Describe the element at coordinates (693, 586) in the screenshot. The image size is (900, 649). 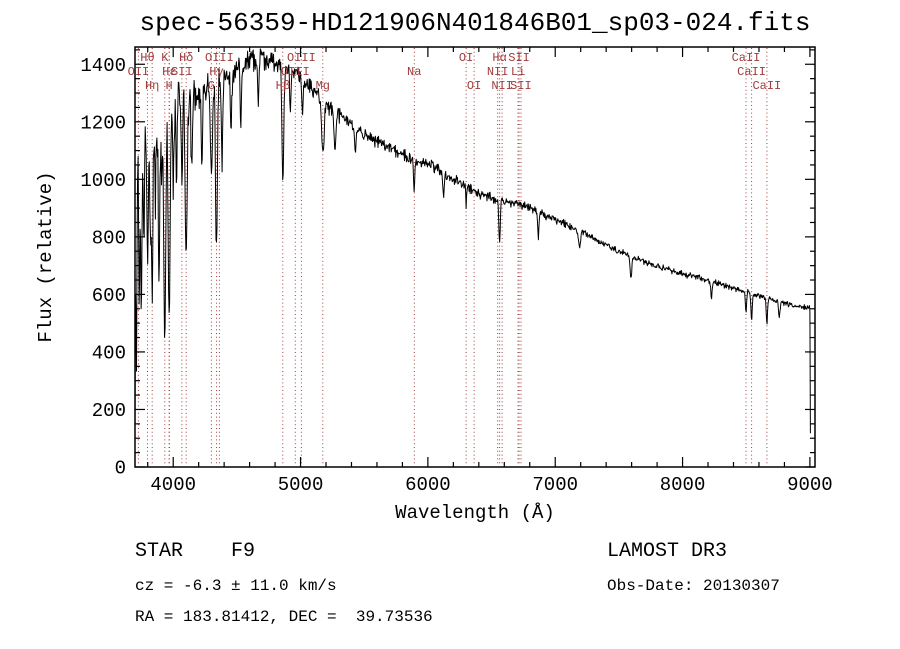
I see `obs-date-text: Obs-Date: 20130307` at that location.